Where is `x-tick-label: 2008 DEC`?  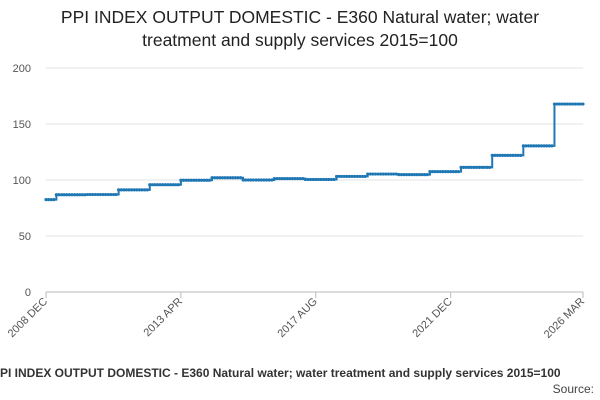 x-tick-label: 2008 DEC is located at coordinates (28, 318).